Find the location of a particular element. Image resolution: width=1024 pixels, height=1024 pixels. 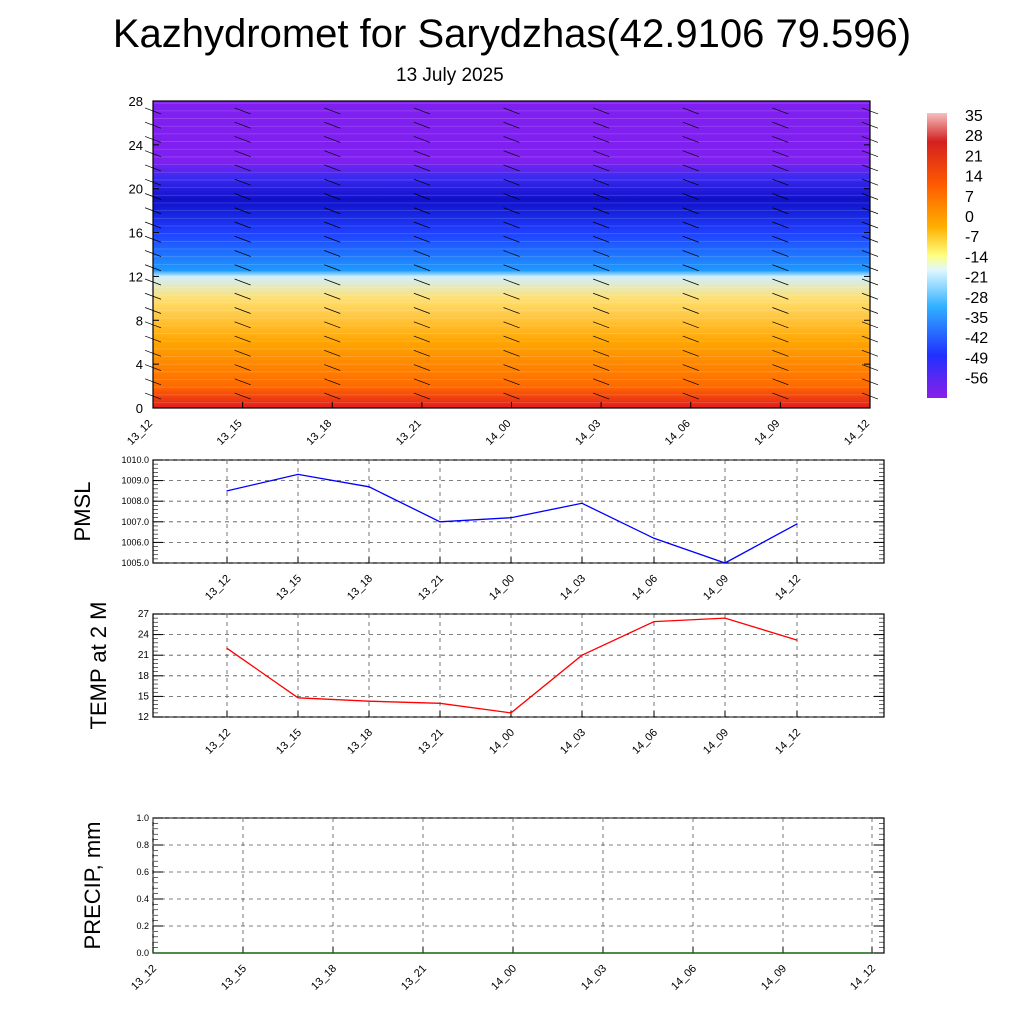

y-tick-label: 20 is located at coordinates (136, 189).